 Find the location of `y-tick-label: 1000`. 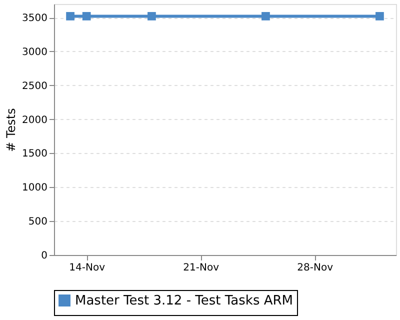

y-tick-label: 1000 is located at coordinates (35, 188).